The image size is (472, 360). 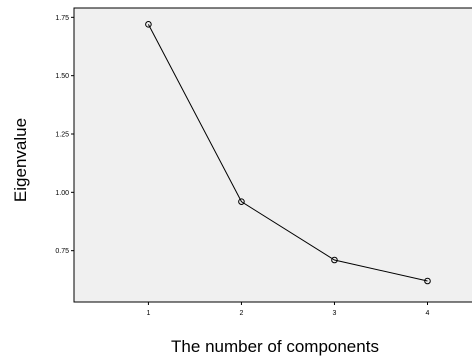 What do you see at coordinates (62, 18) in the screenshot?
I see `y-tick-label: 1.75` at bounding box center [62, 18].